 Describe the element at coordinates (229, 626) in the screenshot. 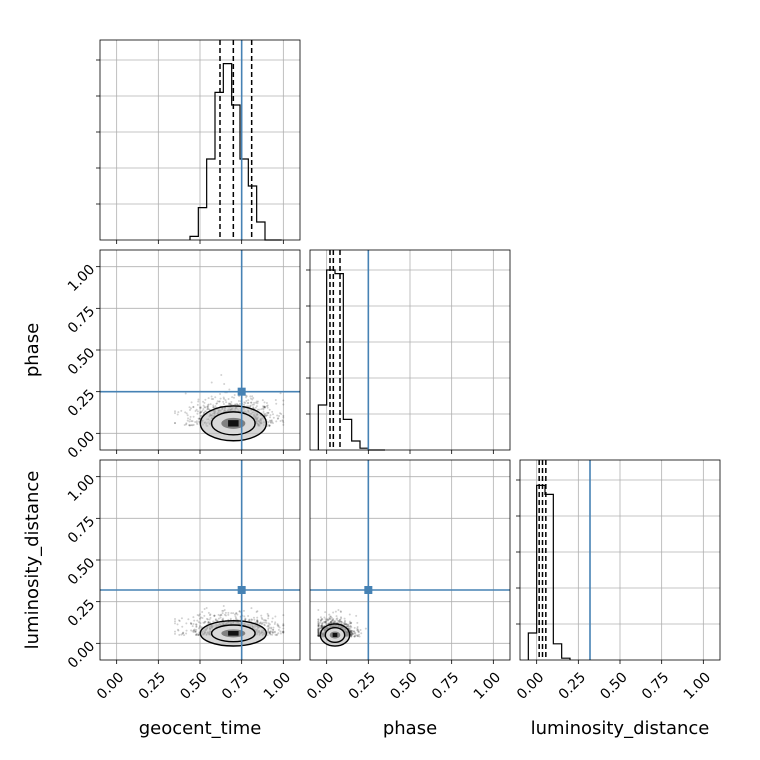

I see `scatter-points` at that location.